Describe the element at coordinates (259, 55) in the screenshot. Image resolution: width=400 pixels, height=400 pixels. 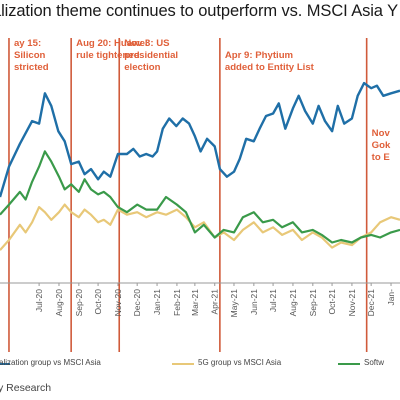
I see `event-annotation-line: Apr 9: Phytium` at that location.